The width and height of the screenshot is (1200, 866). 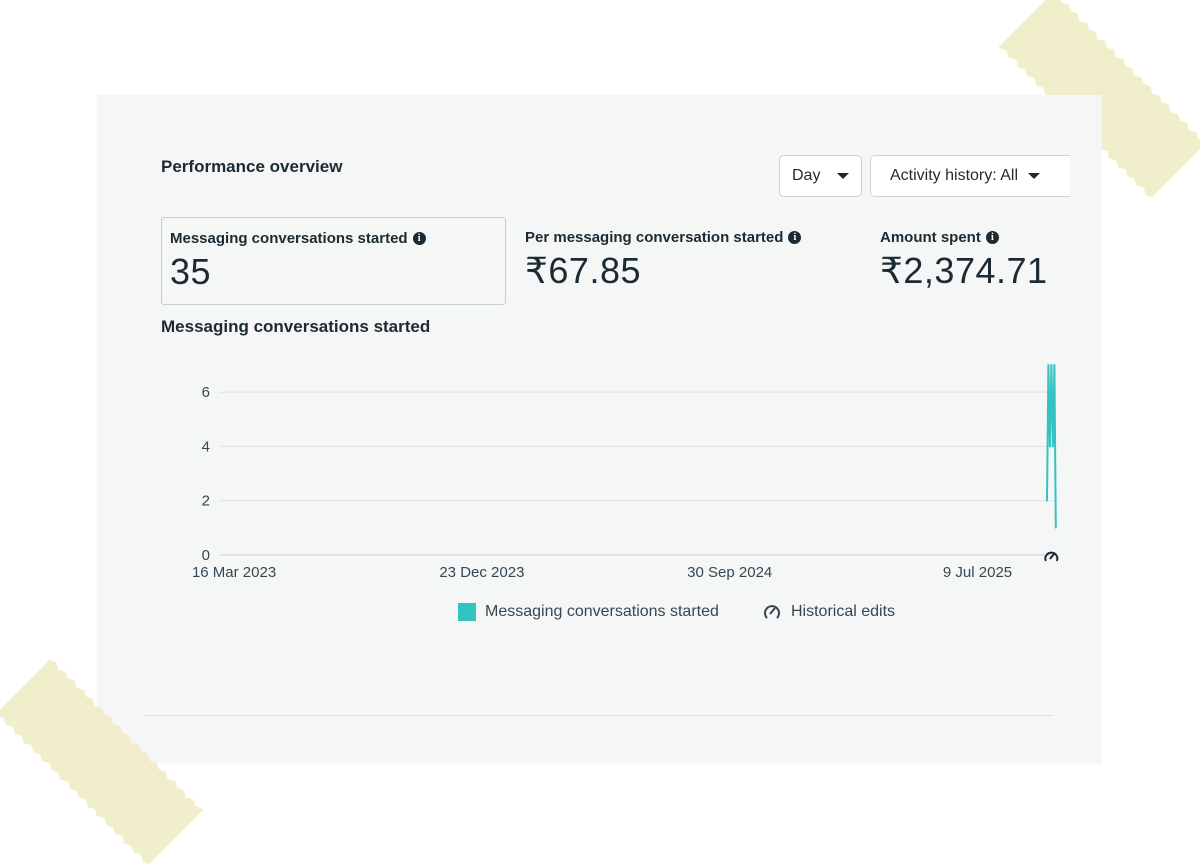 What do you see at coordinates (843, 611) in the screenshot?
I see `legend-label: Historical edits` at bounding box center [843, 611].